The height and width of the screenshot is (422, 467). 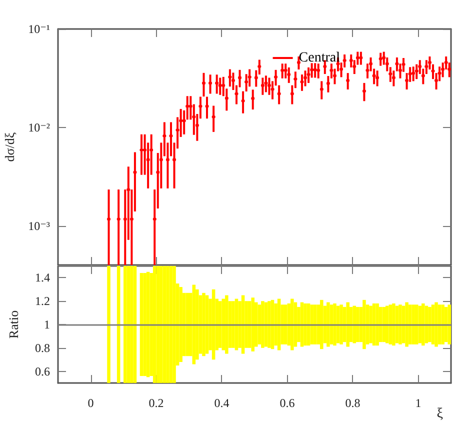 What do you see at coordinates (47, 325) in the screenshot?
I see `y-tick-label: 1` at bounding box center [47, 325].